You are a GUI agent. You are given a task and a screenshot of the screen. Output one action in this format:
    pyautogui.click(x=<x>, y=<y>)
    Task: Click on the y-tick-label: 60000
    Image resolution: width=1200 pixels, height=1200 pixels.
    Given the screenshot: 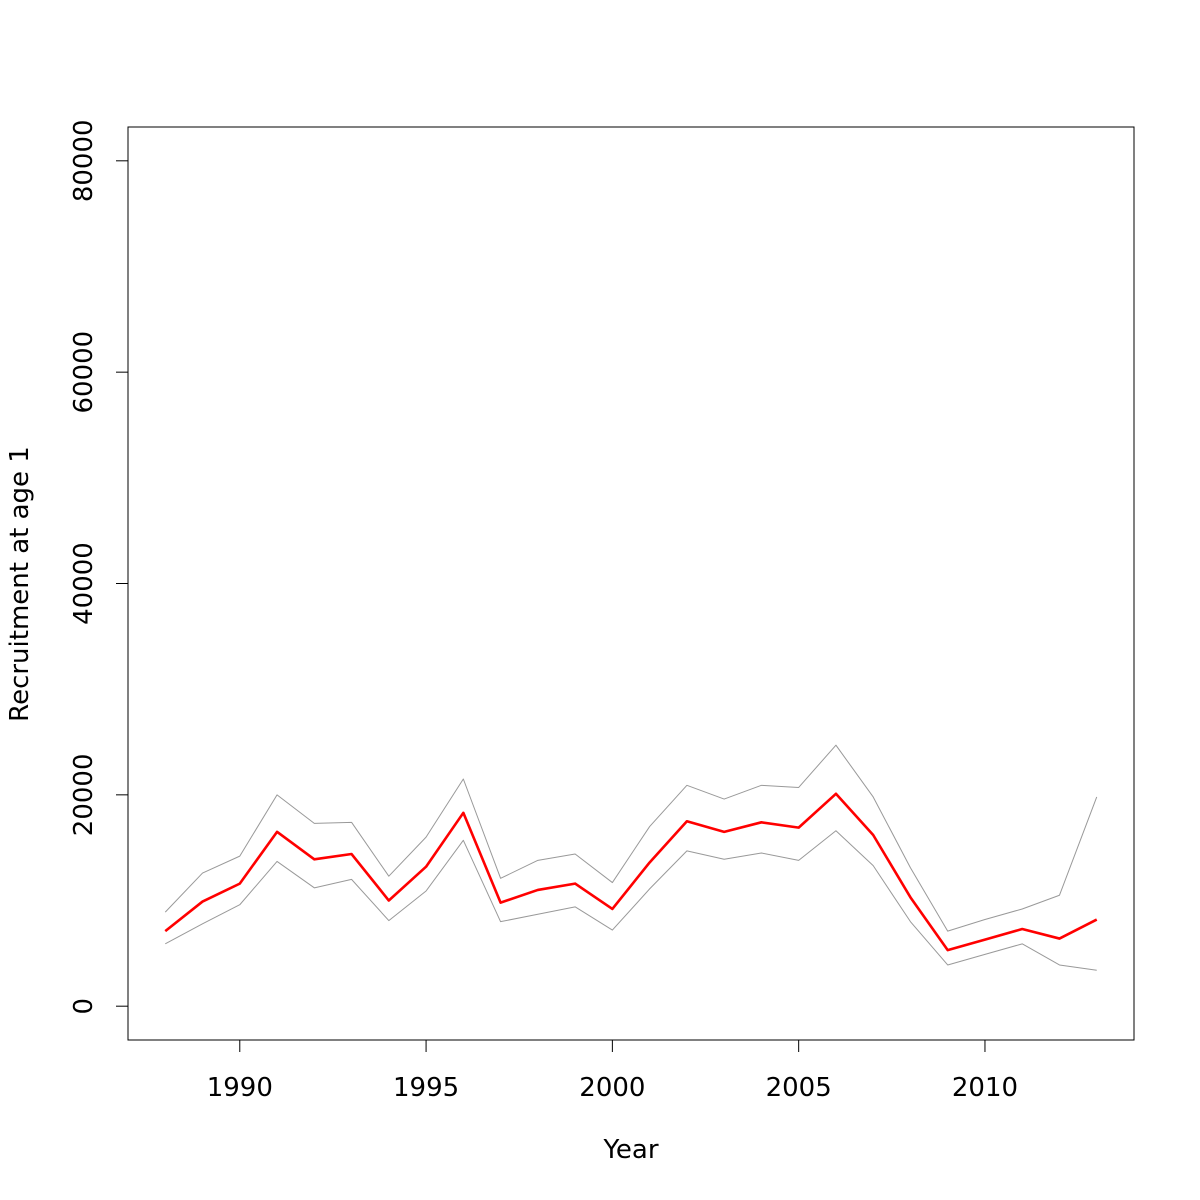 What is the action you would take?
    pyautogui.click(x=84, y=372)
    